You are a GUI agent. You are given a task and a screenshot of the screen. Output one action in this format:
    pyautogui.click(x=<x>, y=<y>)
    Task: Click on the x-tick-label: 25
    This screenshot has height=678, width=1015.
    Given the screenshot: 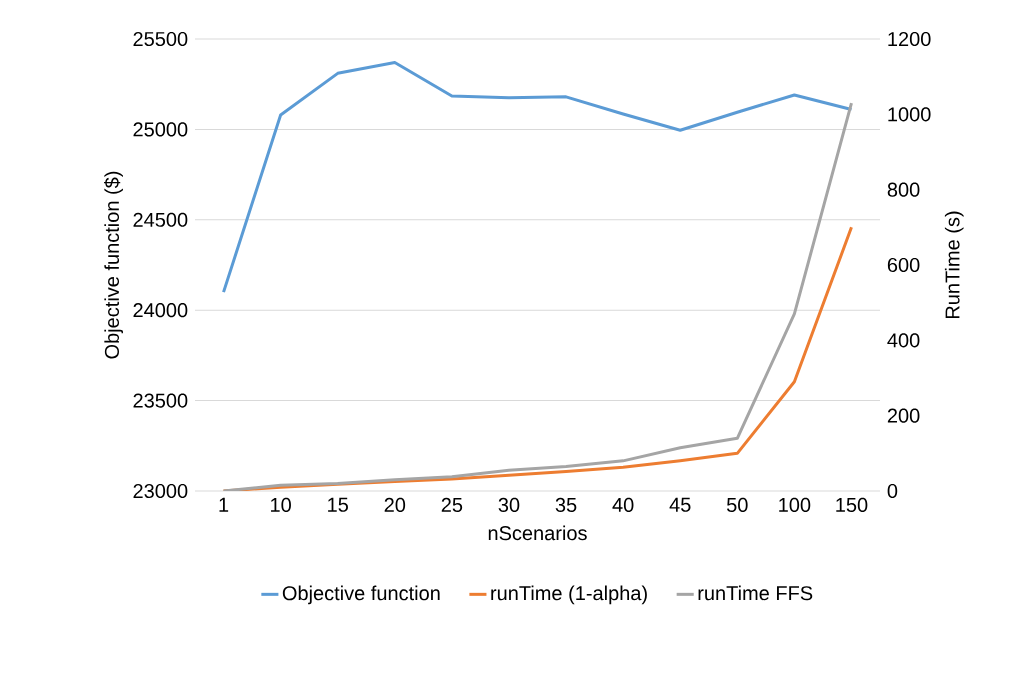 What is the action you would take?
    pyautogui.click(x=452, y=505)
    